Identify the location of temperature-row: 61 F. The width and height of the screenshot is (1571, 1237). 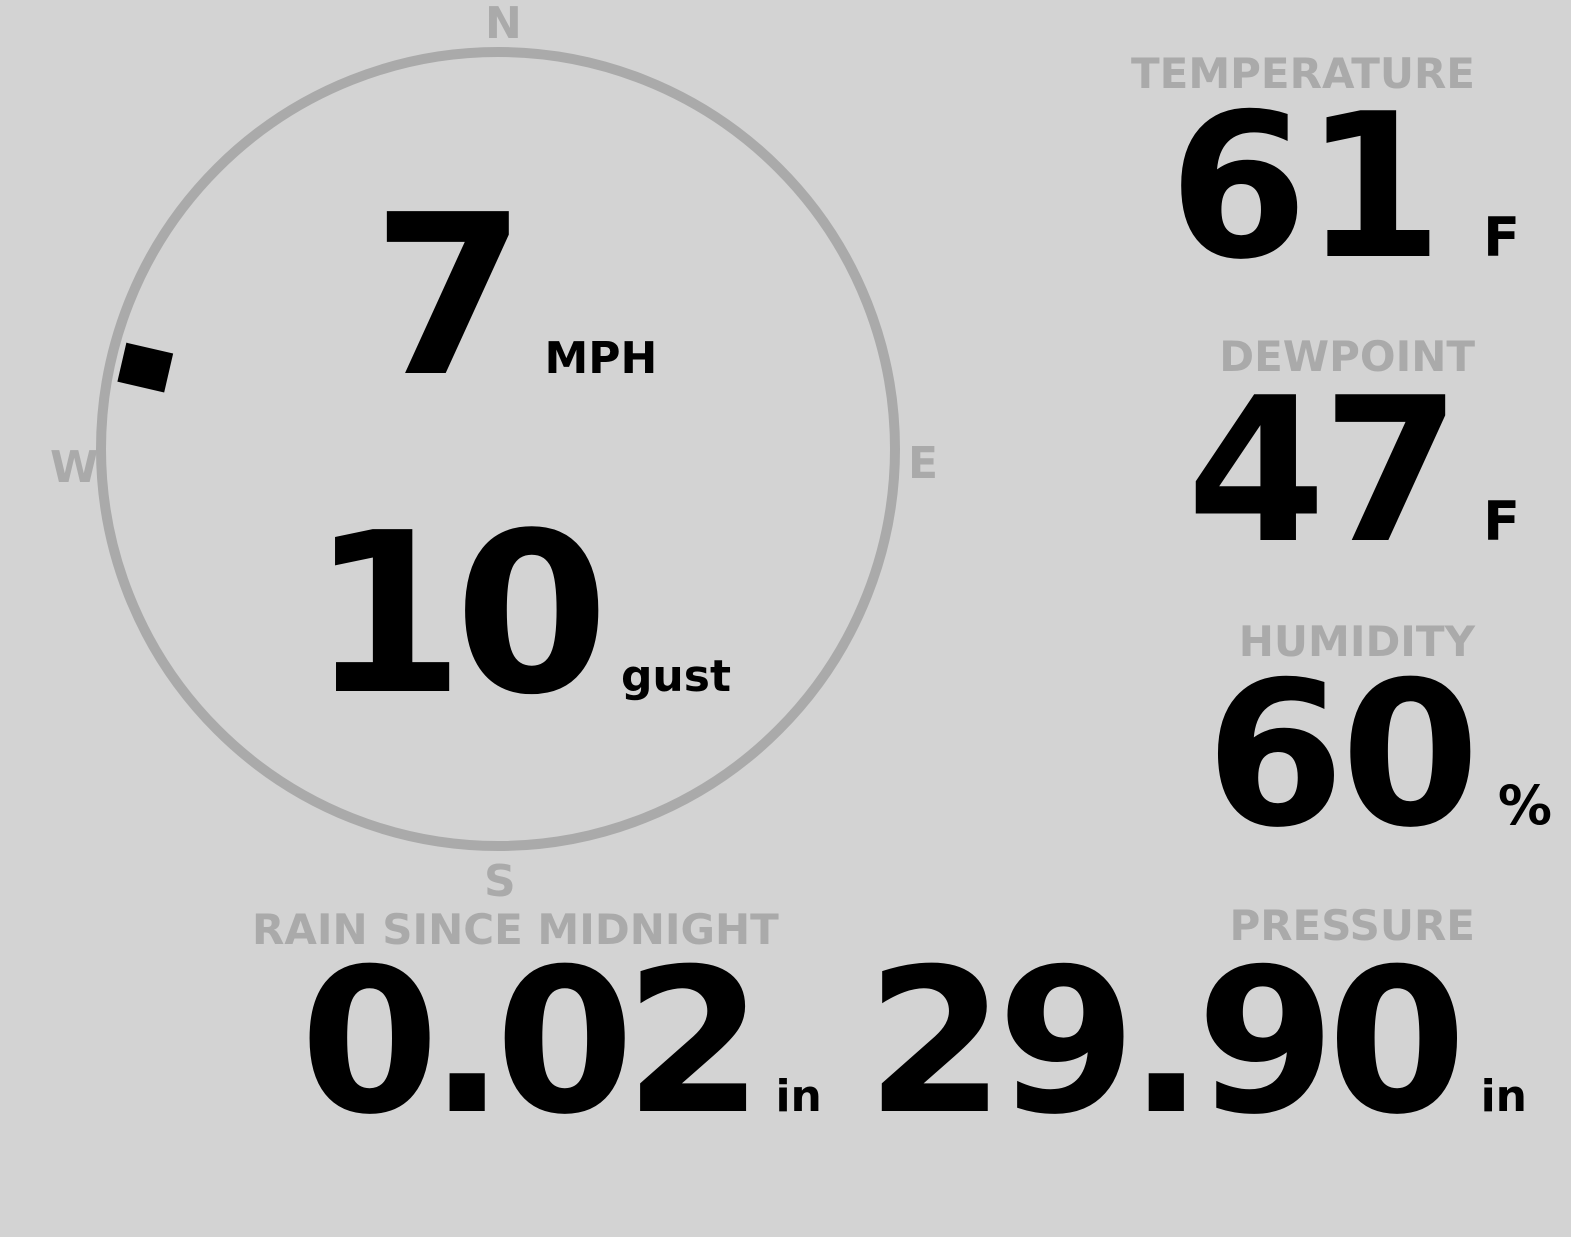
(1344, 187).